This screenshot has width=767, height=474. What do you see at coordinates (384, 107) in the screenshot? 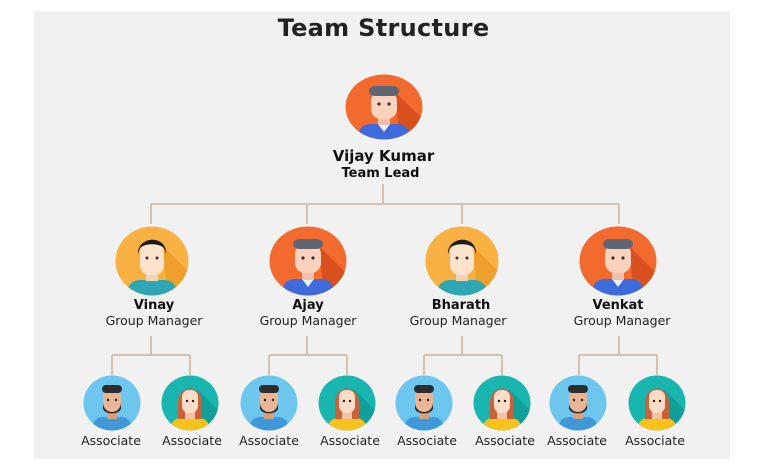
I see `lead-avatar-icon` at bounding box center [384, 107].